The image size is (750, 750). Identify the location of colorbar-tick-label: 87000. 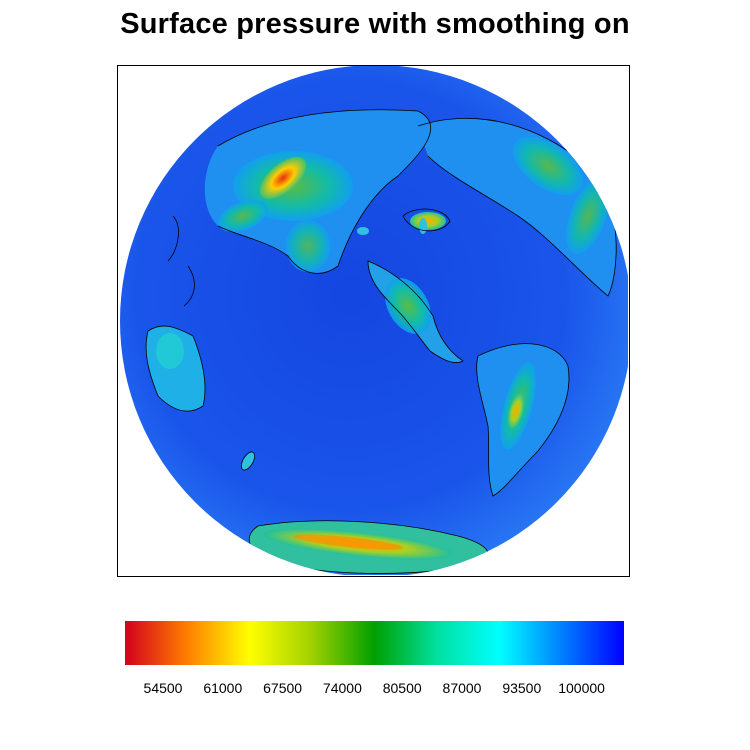
(462, 688).